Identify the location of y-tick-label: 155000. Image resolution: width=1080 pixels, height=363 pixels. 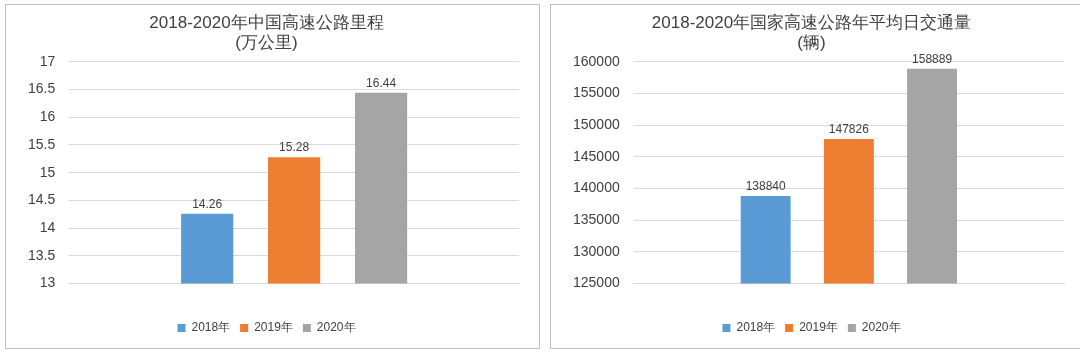
(596, 92).